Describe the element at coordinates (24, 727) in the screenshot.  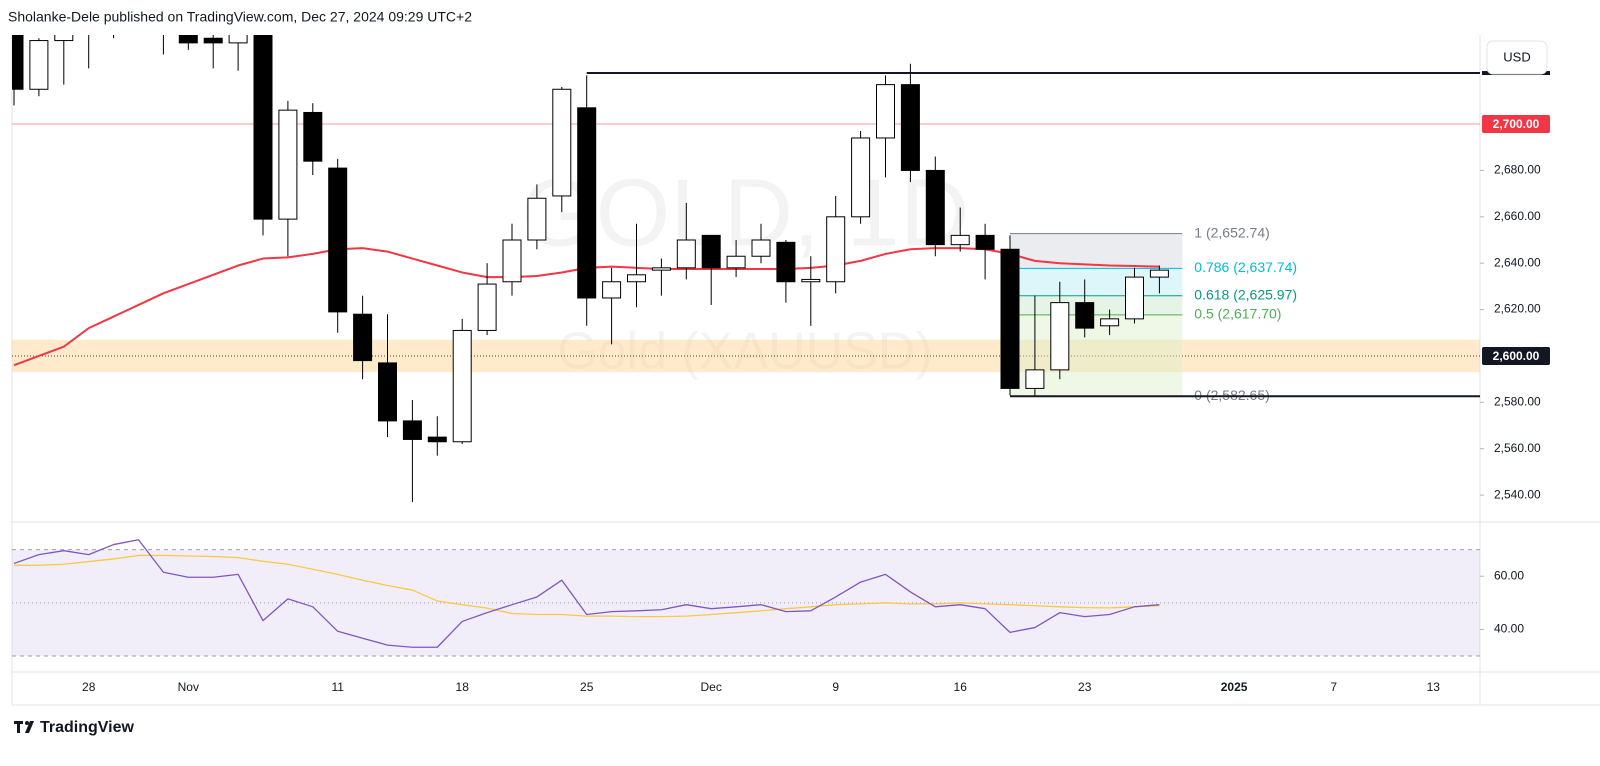
I see `logo` at that location.